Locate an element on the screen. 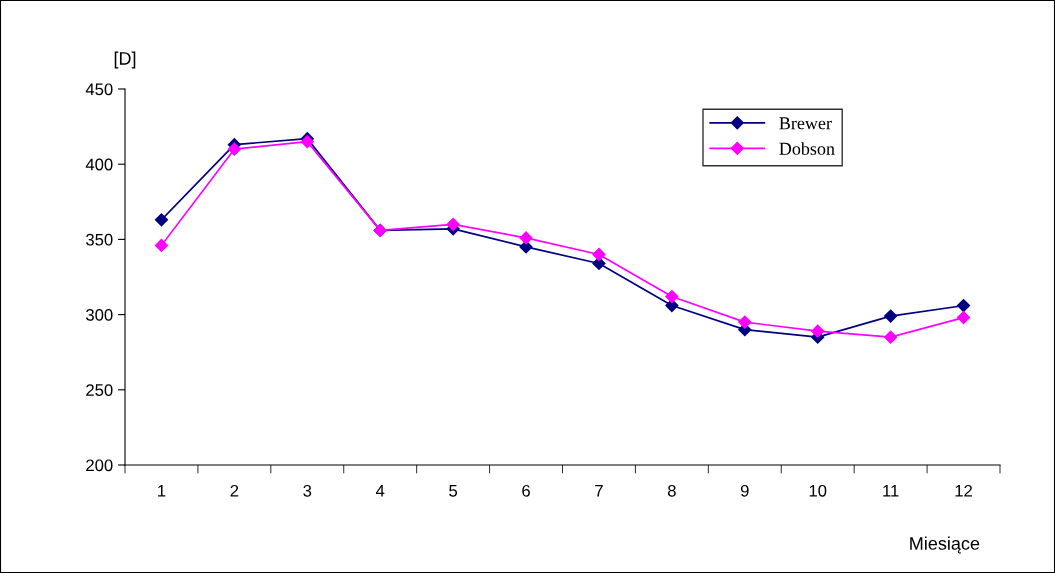  x-tick-label: 1 is located at coordinates (162, 491).